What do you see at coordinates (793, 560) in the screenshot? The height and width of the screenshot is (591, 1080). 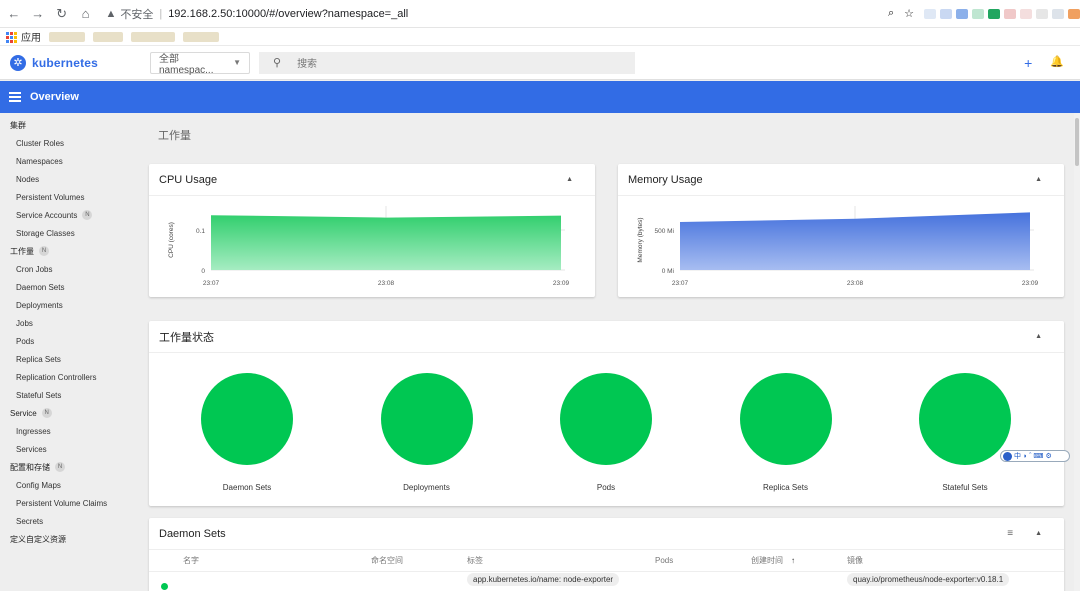 I see `sort-arrow-icon: ↑` at bounding box center [793, 560].